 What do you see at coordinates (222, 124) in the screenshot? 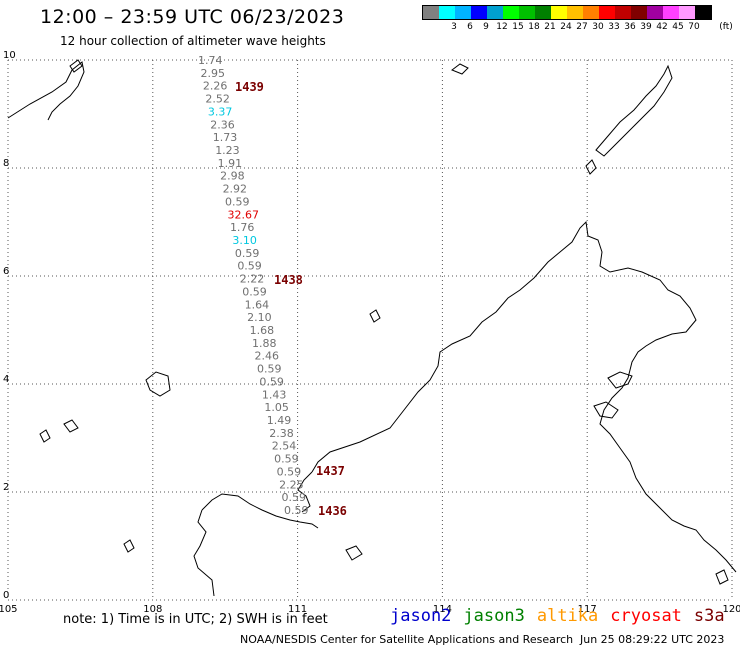
I see `swh-value: 2.36` at bounding box center [222, 124].